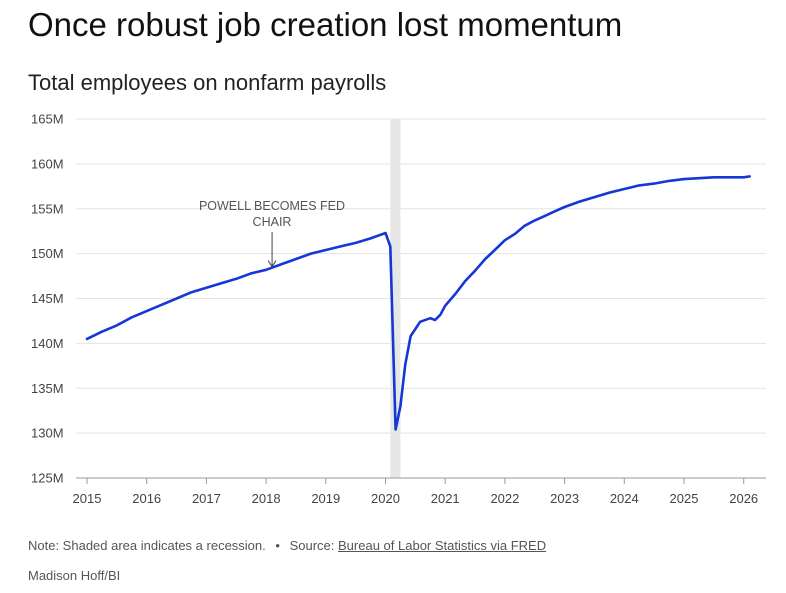 The image size is (786, 593). I want to click on x-tick-label: 2019, so click(325, 498).